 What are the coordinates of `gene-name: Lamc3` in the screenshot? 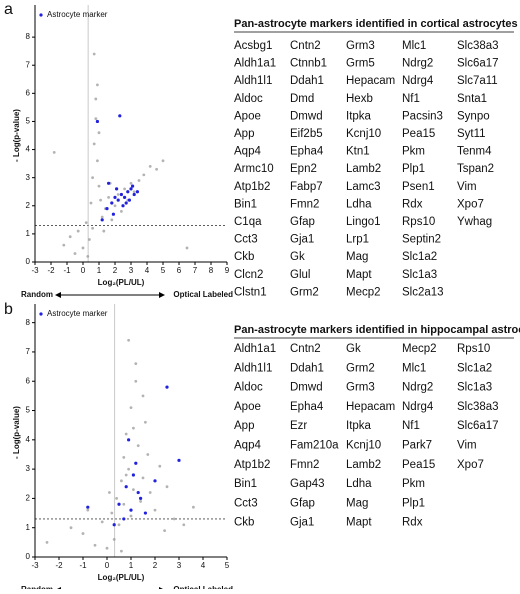 It's located at (363, 187).